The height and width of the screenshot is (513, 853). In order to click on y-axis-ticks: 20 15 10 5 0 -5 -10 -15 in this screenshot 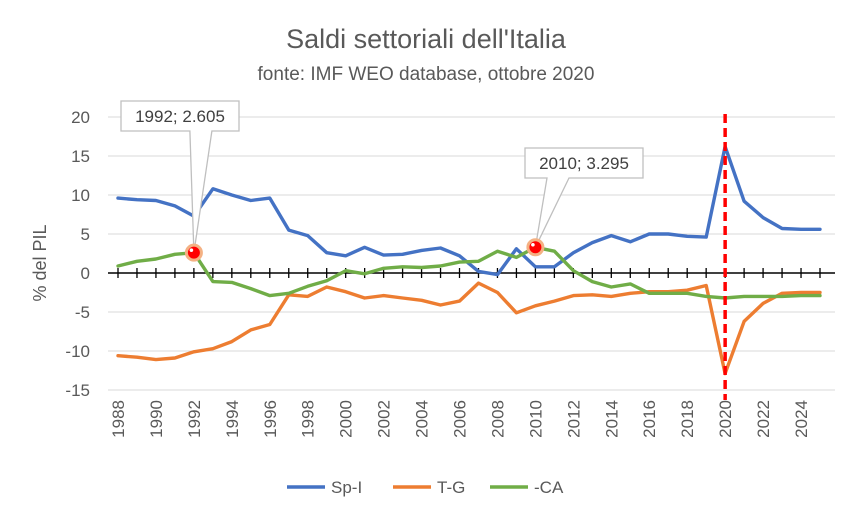, I will do `click(77, 254)`.